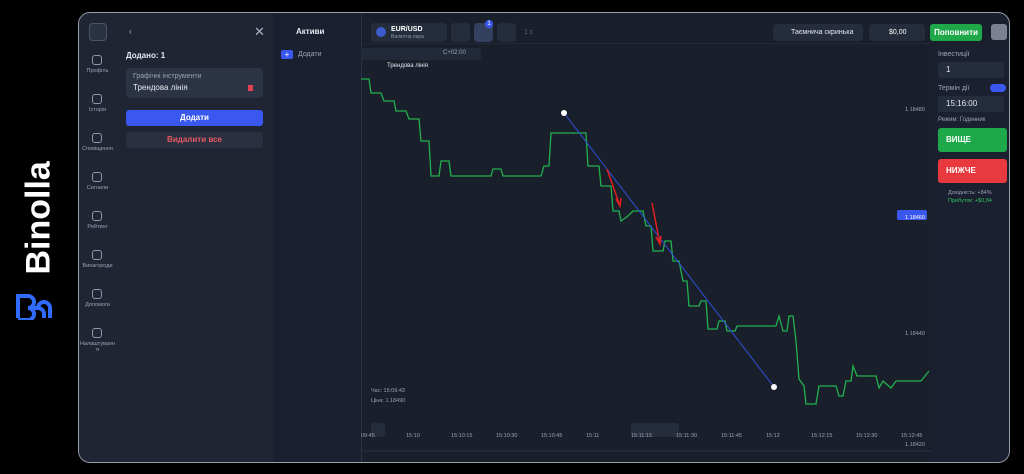 This screenshot has height=474, width=1024. I want to click on time-label: 15:10:15, so click(462, 436).